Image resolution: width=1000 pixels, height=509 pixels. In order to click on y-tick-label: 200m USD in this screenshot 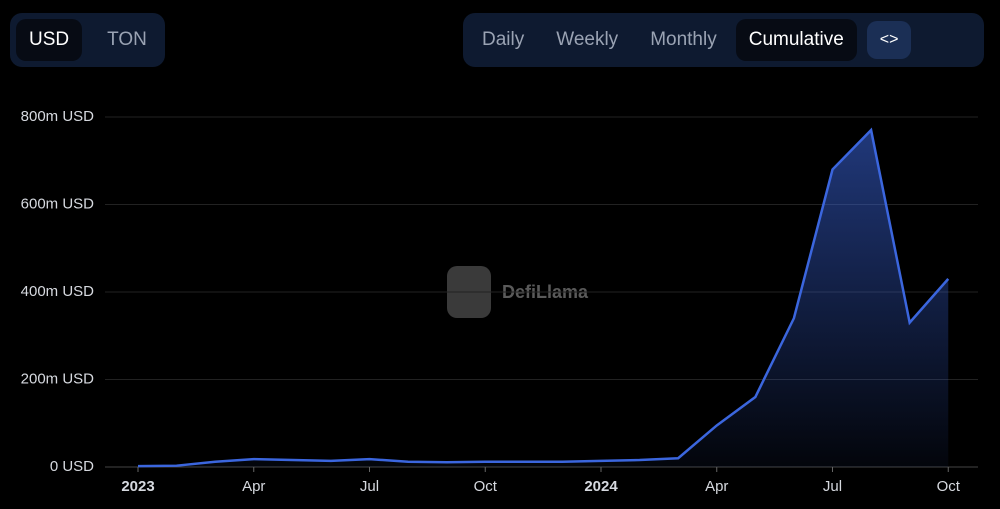, I will do `click(58, 378)`.